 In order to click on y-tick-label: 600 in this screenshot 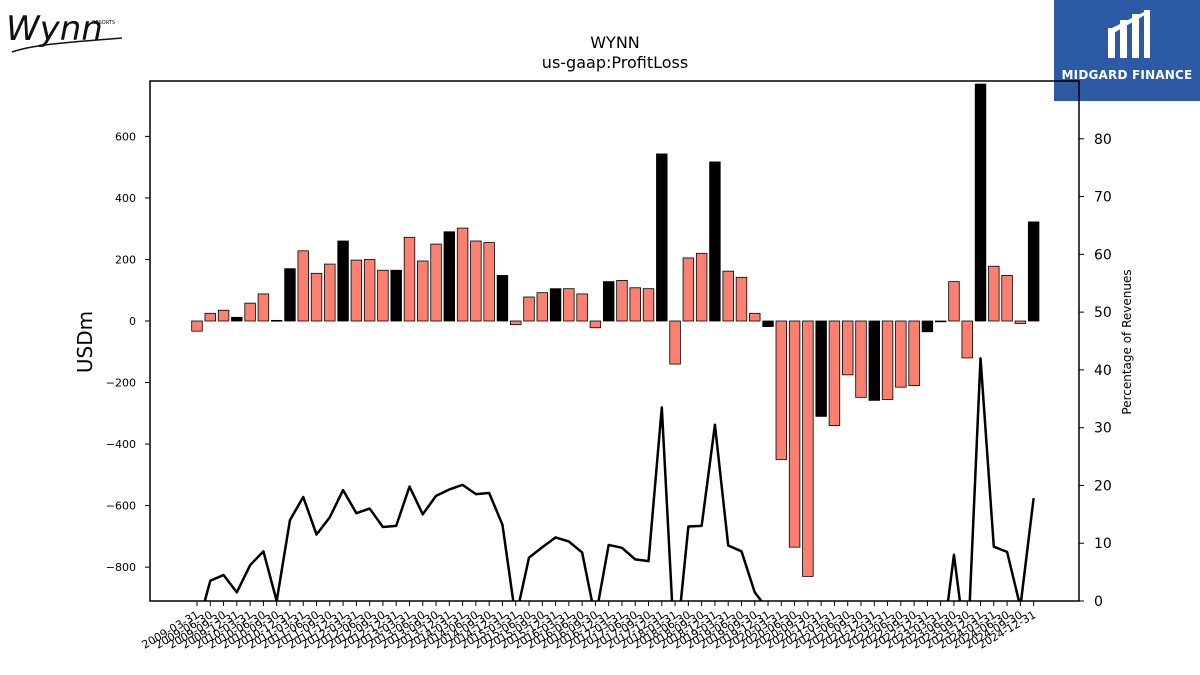, I will do `click(125, 136)`.